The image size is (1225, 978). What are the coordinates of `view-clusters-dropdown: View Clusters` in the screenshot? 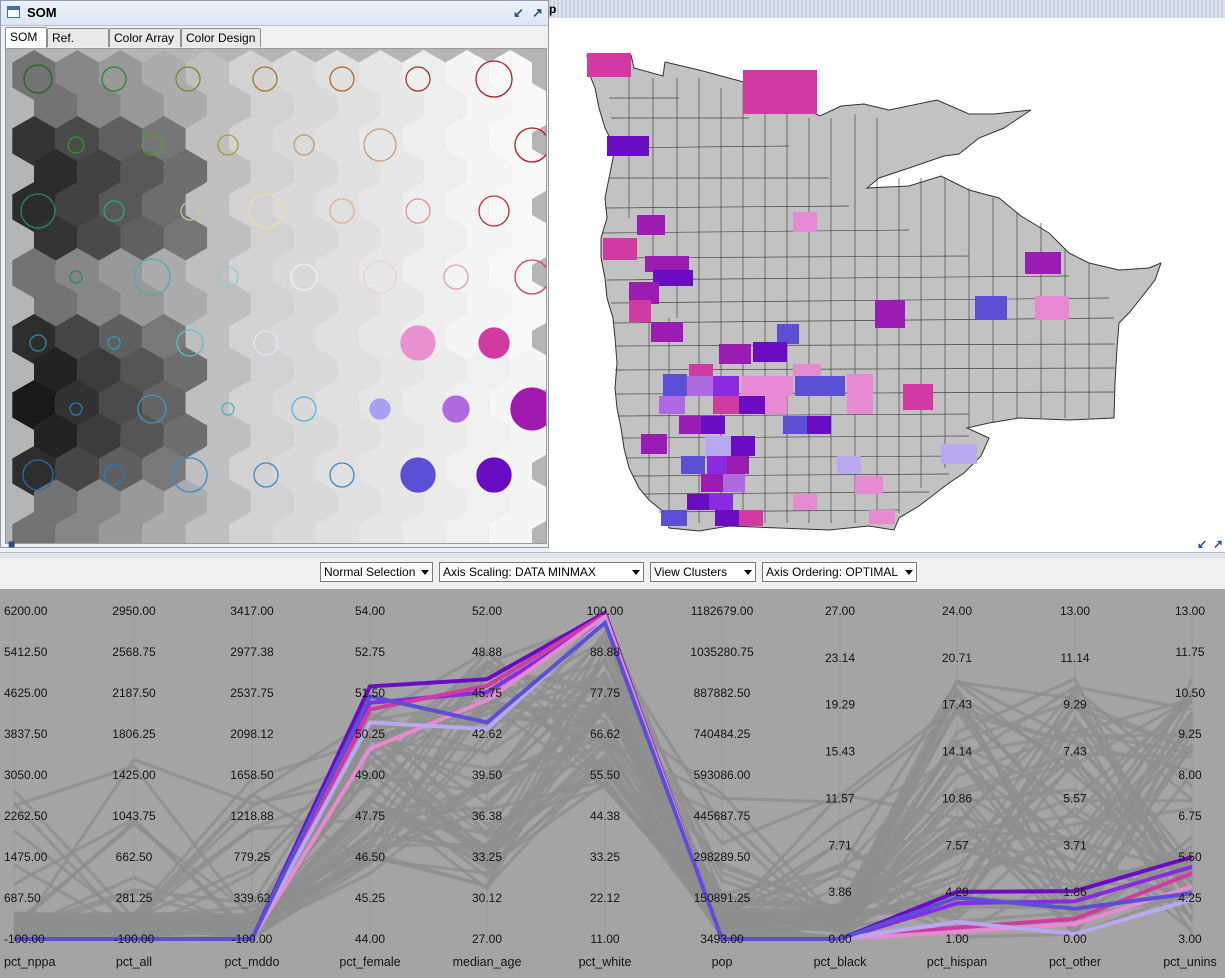 It's located at (703, 572).